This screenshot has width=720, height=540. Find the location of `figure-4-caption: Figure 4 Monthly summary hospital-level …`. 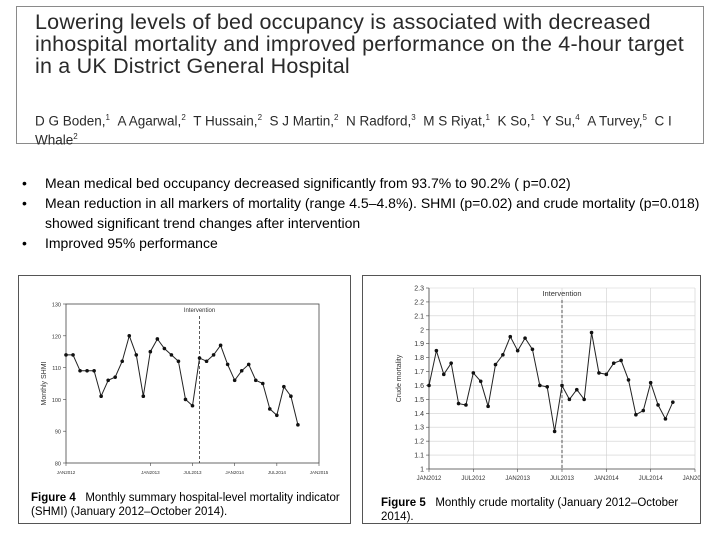

figure-4-caption: Figure 4 Monthly summary hospital-level … is located at coordinates (188, 505).